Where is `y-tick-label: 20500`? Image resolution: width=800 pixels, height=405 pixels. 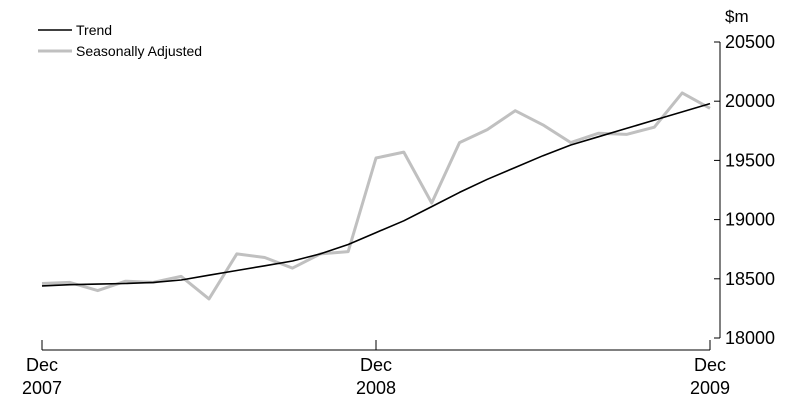
y-tick-label: 20500 is located at coordinates (750, 42).